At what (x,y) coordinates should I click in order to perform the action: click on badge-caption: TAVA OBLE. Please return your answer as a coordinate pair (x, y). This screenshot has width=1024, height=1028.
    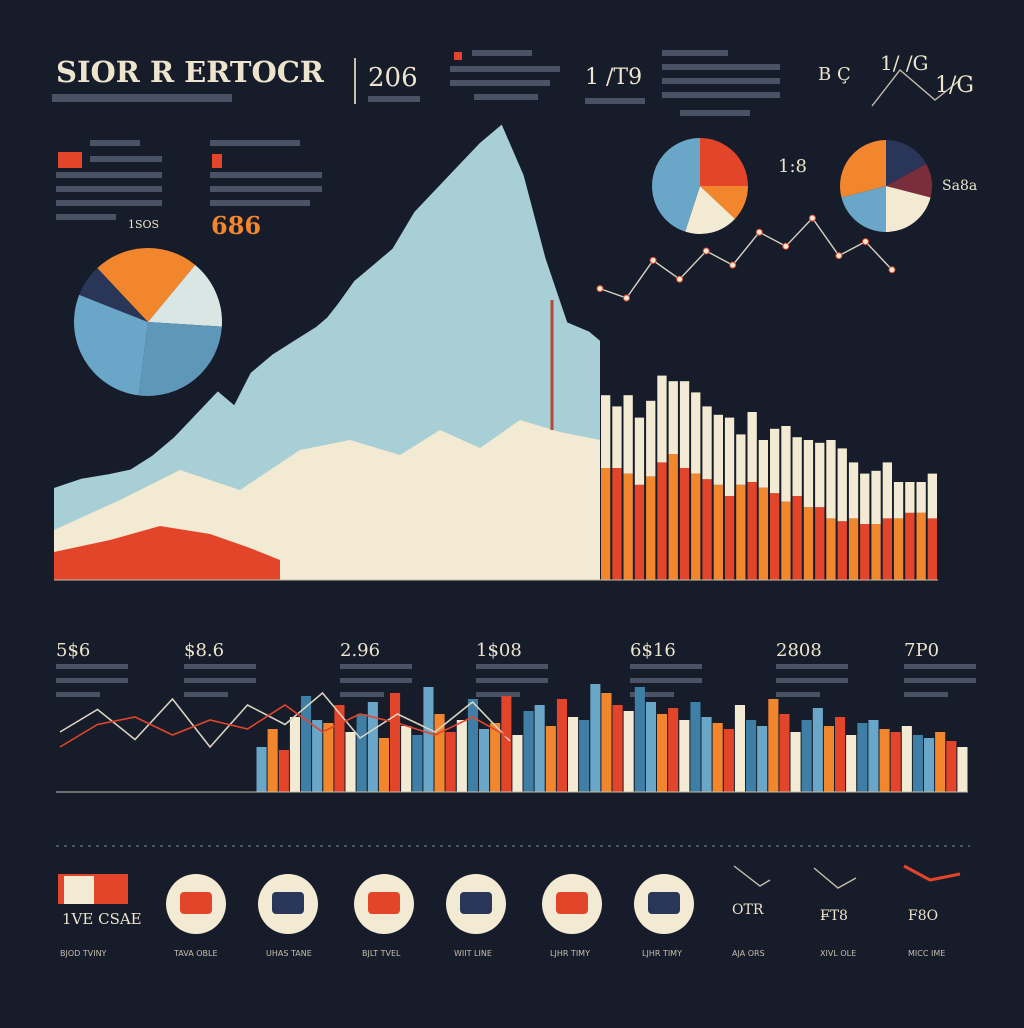
    Looking at the image, I should click on (195, 953).